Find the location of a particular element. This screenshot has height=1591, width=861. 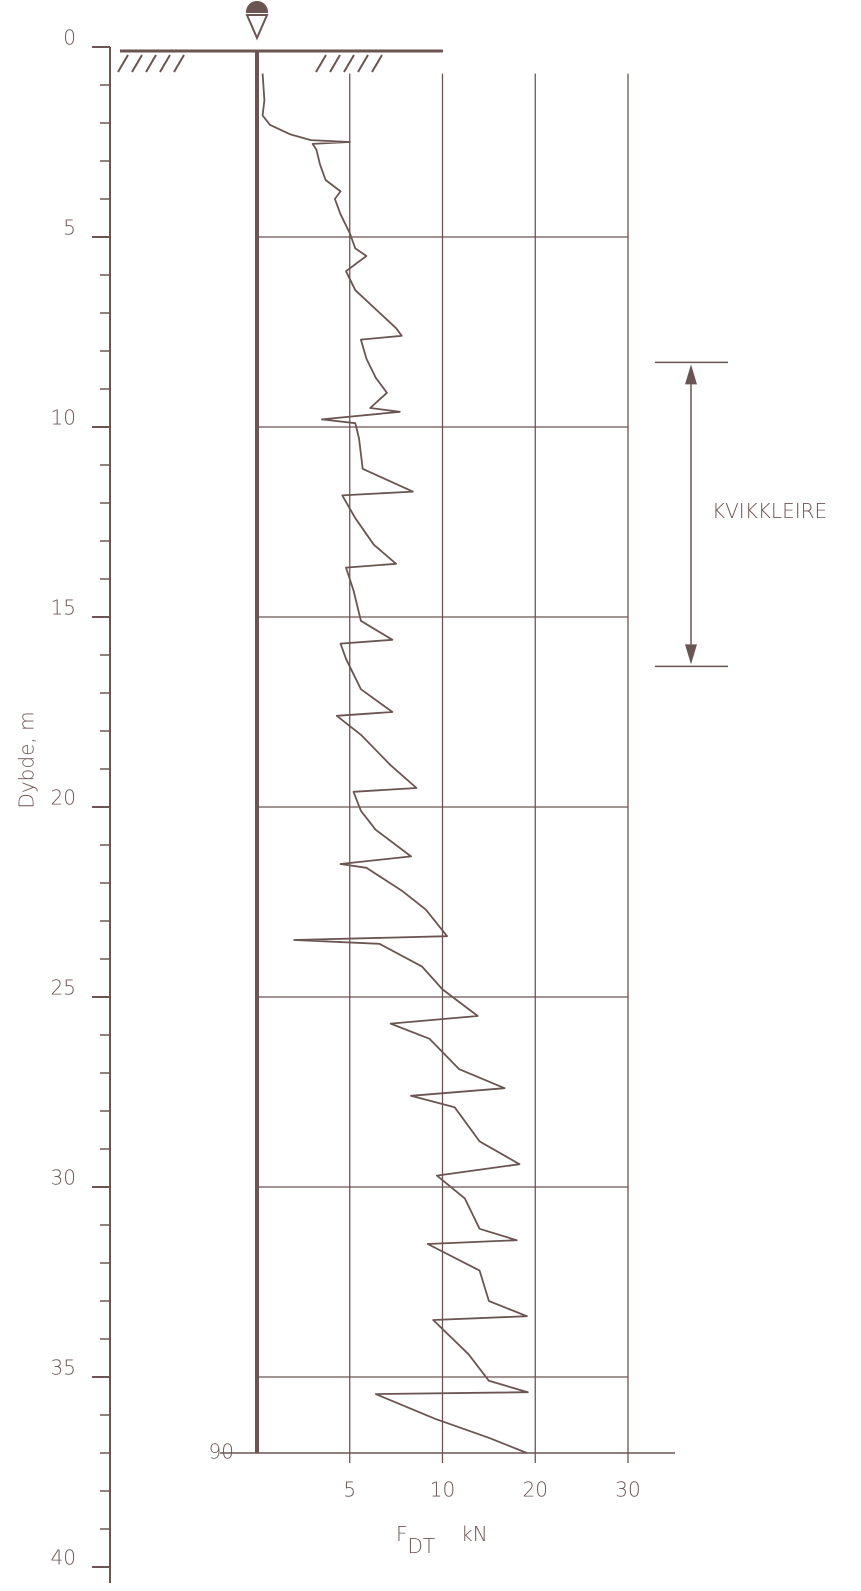

x-axis-label-symbol: F is located at coordinates (402, 1534).